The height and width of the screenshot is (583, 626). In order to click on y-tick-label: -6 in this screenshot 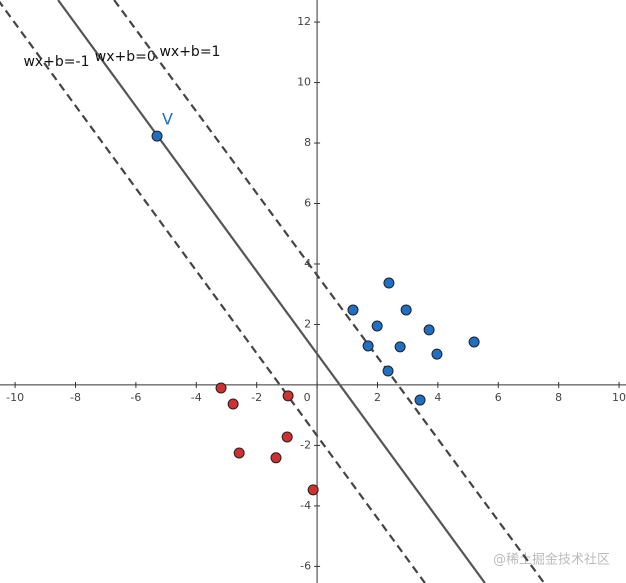, I will do `click(305, 565)`.